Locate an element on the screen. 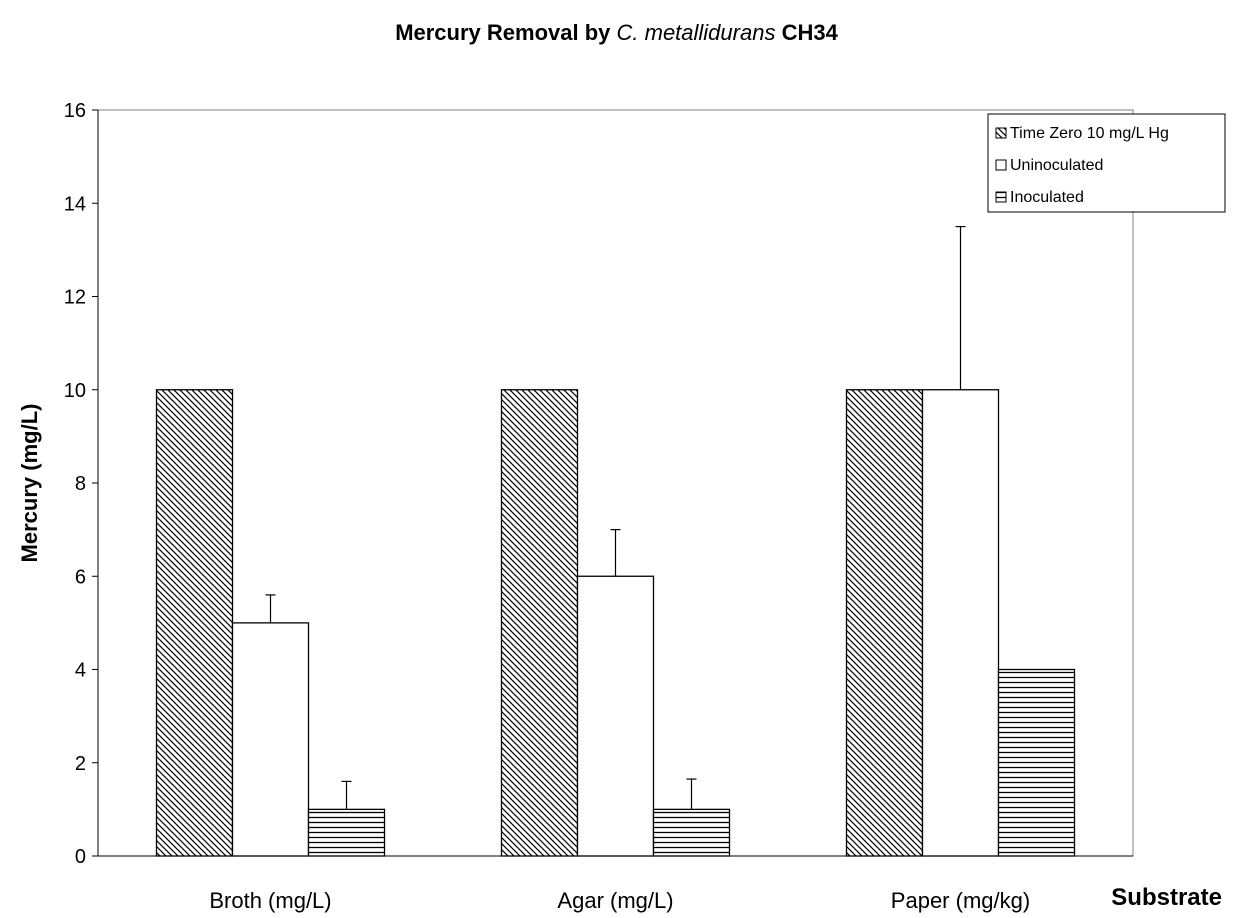 Image resolution: width=1233 pixels, height=918 pixels. y-tick-label: 8 is located at coordinates (80, 484).